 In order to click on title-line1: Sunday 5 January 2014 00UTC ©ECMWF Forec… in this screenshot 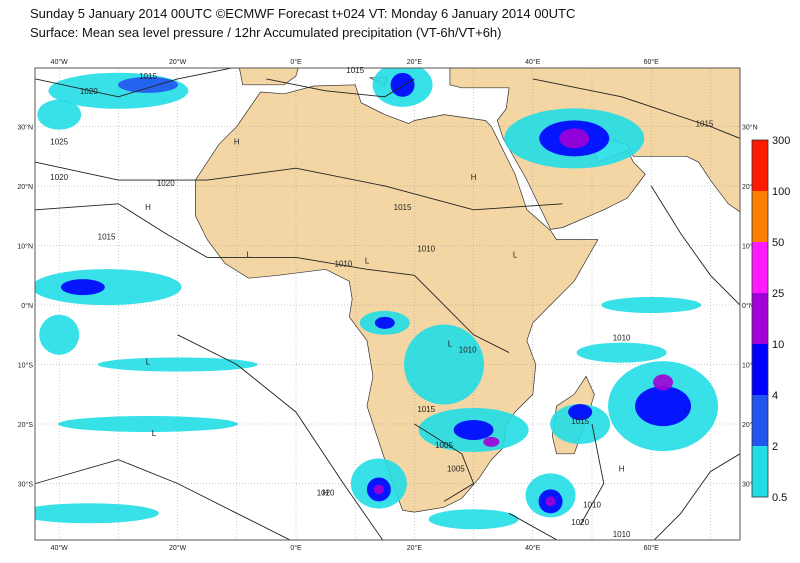, I will do `click(302, 13)`.